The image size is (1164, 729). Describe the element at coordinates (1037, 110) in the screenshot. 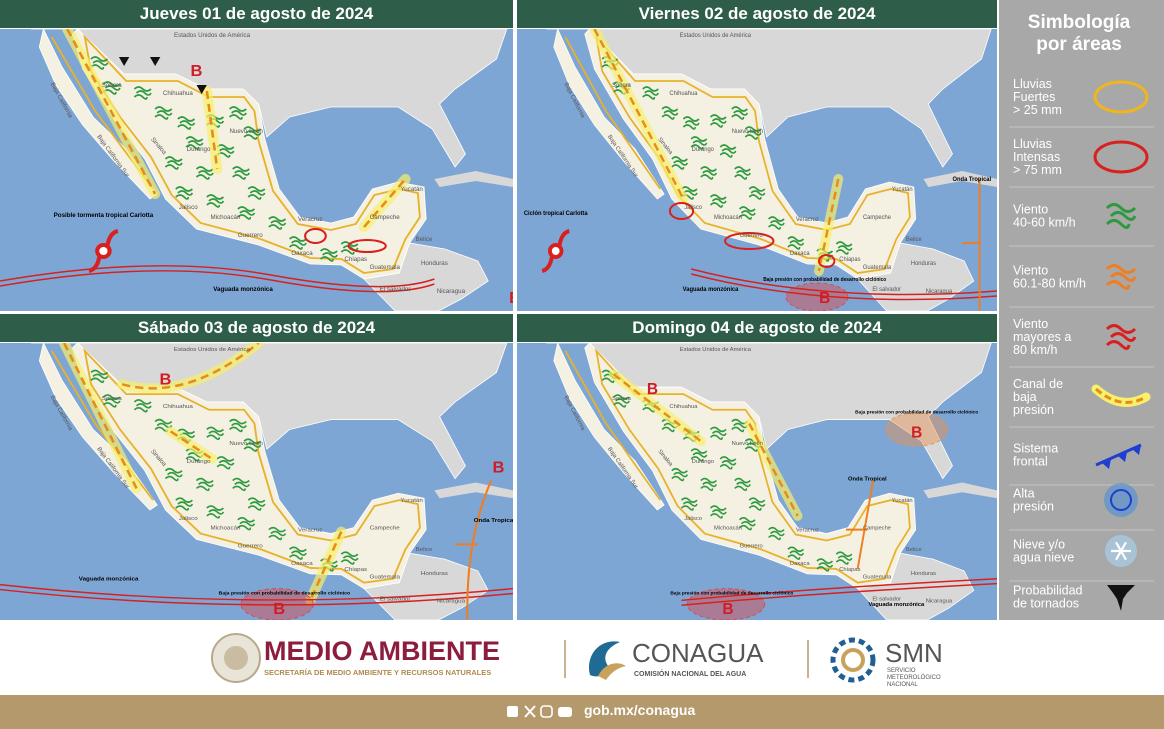

I see `legend-label: > 25 mm` at that location.